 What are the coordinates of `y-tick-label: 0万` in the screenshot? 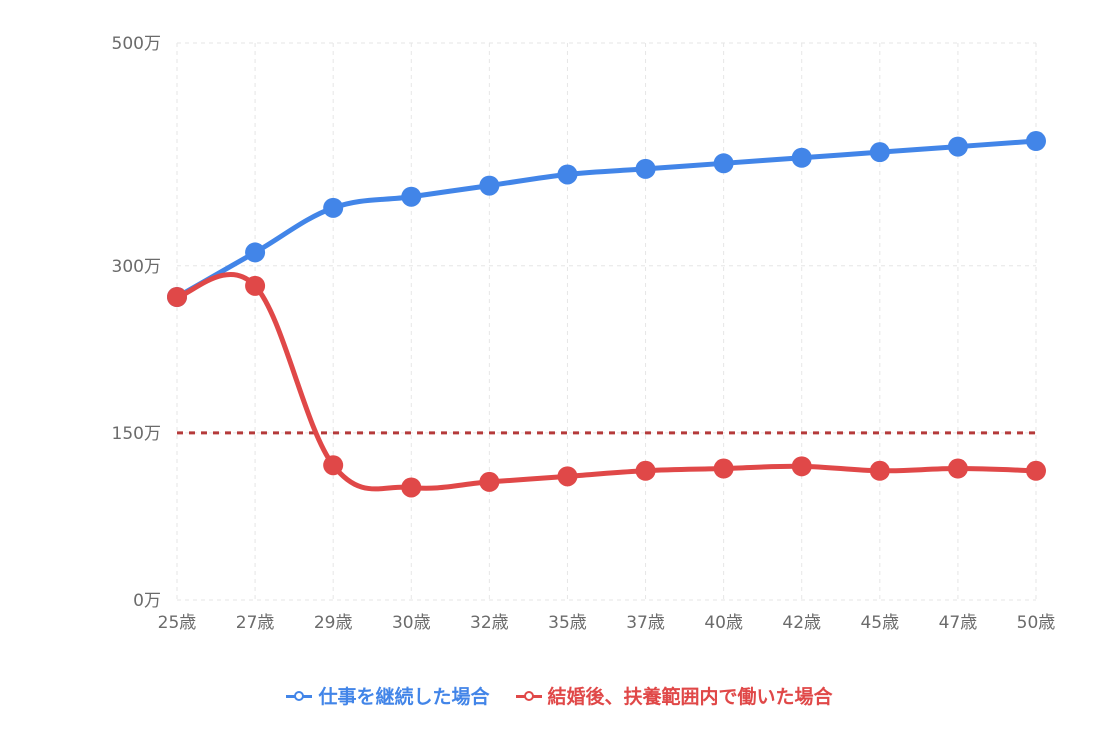 It's located at (147, 601).